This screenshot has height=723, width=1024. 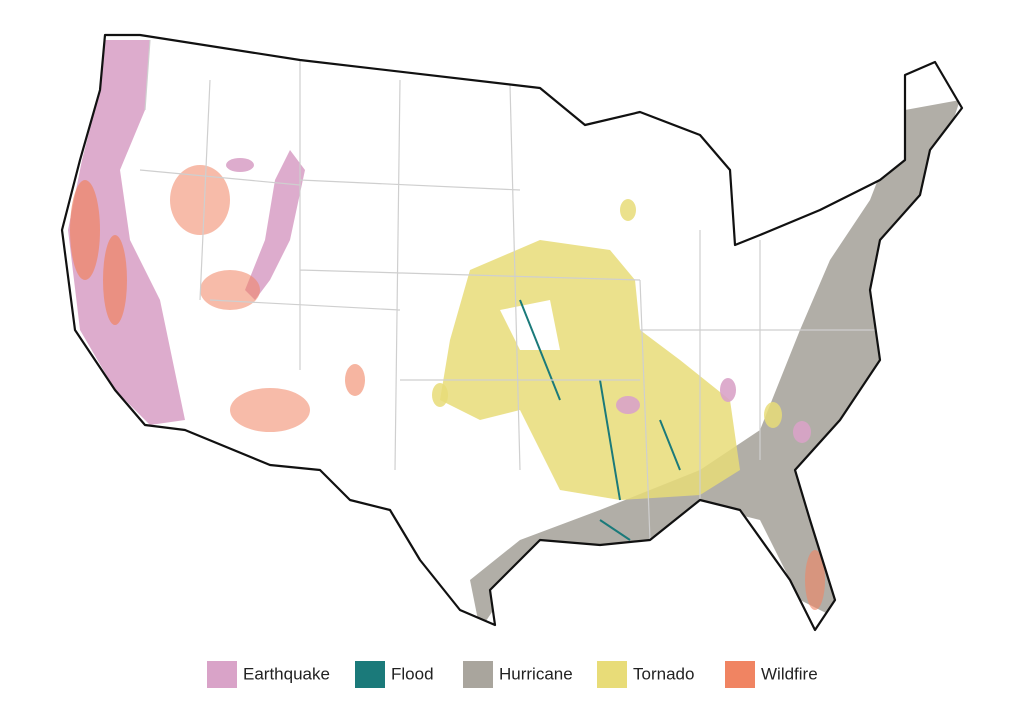 What do you see at coordinates (600, 420) in the screenshot?
I see `flood-zone` at bounding box center [600, 420].